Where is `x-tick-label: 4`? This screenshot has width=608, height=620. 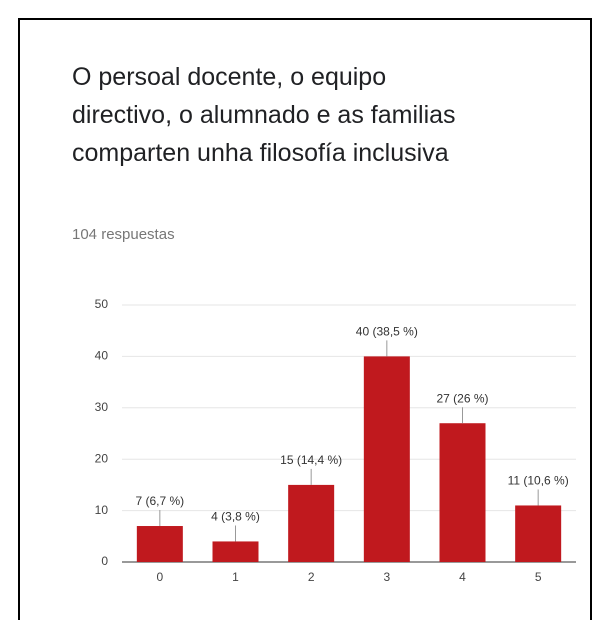
x-tick-label: 4 is located at coordinates (462, 577).